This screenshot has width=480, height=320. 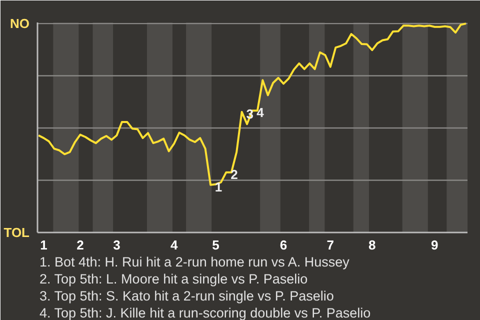 What do you see at coordinates (216, 245) in the screenshot?
I see `x-tick-label: 5` at bounding box center [216, 245].